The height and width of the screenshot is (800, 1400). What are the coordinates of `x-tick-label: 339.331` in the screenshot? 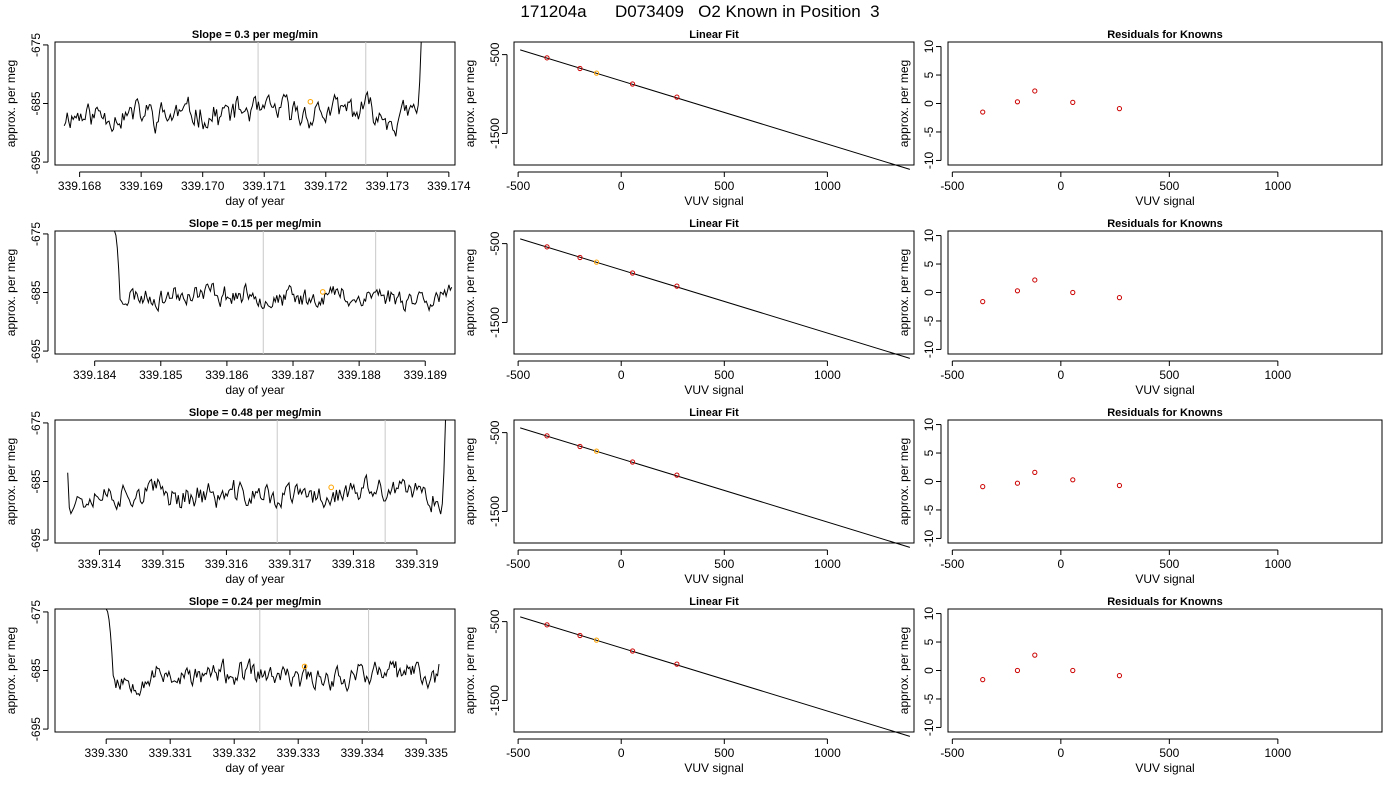 It's located at (171, 753).